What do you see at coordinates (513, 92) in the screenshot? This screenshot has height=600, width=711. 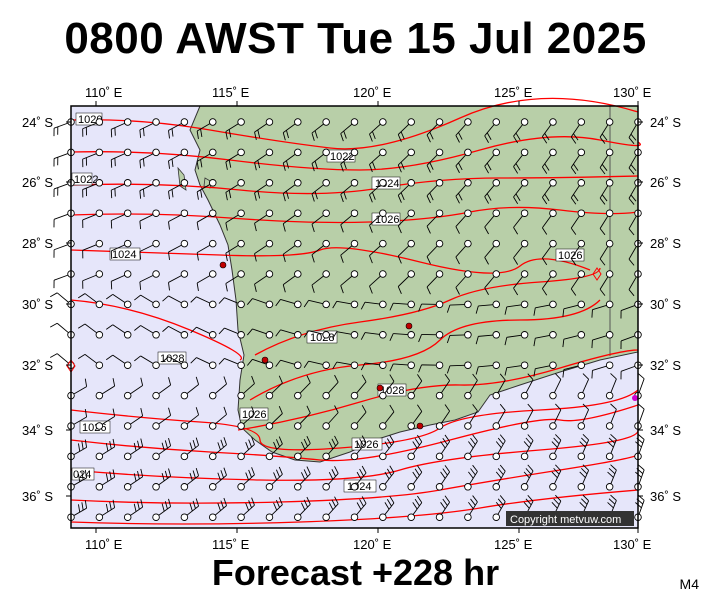 I see `lon-label: 125˚ E` at bounding box center [513, 92].